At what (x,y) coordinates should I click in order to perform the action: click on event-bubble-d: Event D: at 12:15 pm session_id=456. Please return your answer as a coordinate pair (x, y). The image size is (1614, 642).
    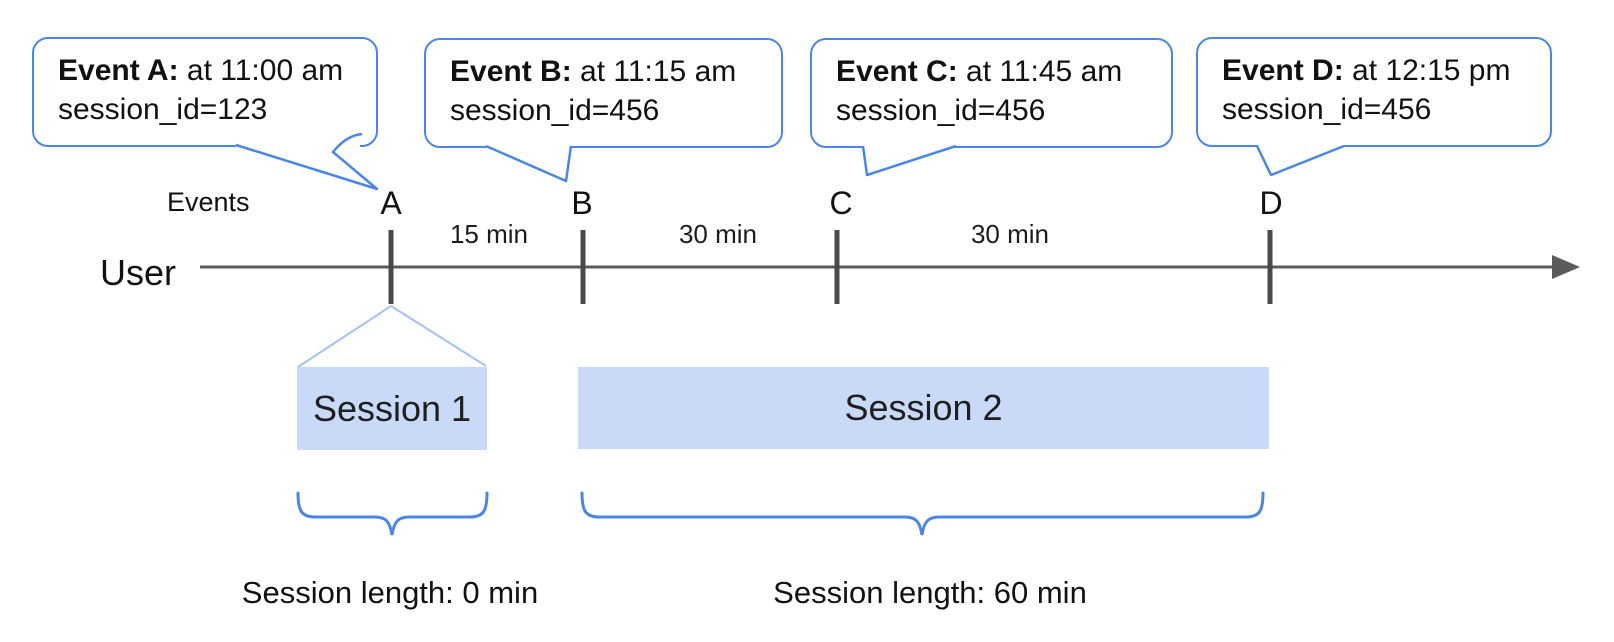
    Looking at the image, I should click on (1374, 92).